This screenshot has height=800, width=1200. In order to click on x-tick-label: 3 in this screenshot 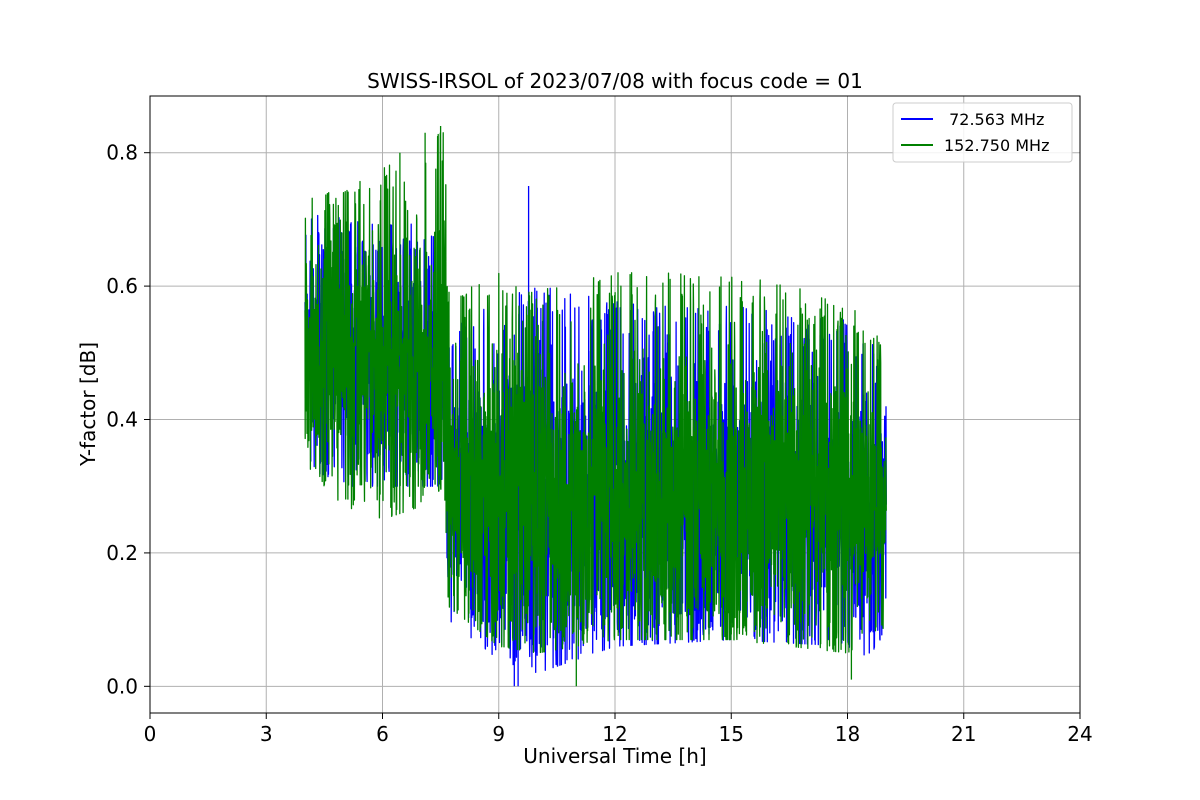, I will do `click(266, 734)`.